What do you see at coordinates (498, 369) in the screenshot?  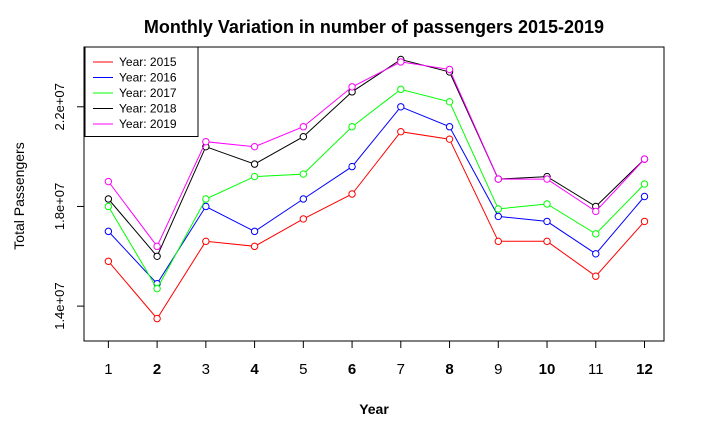 I see `x-tick-label: 9` at bounding box center [498, 369].